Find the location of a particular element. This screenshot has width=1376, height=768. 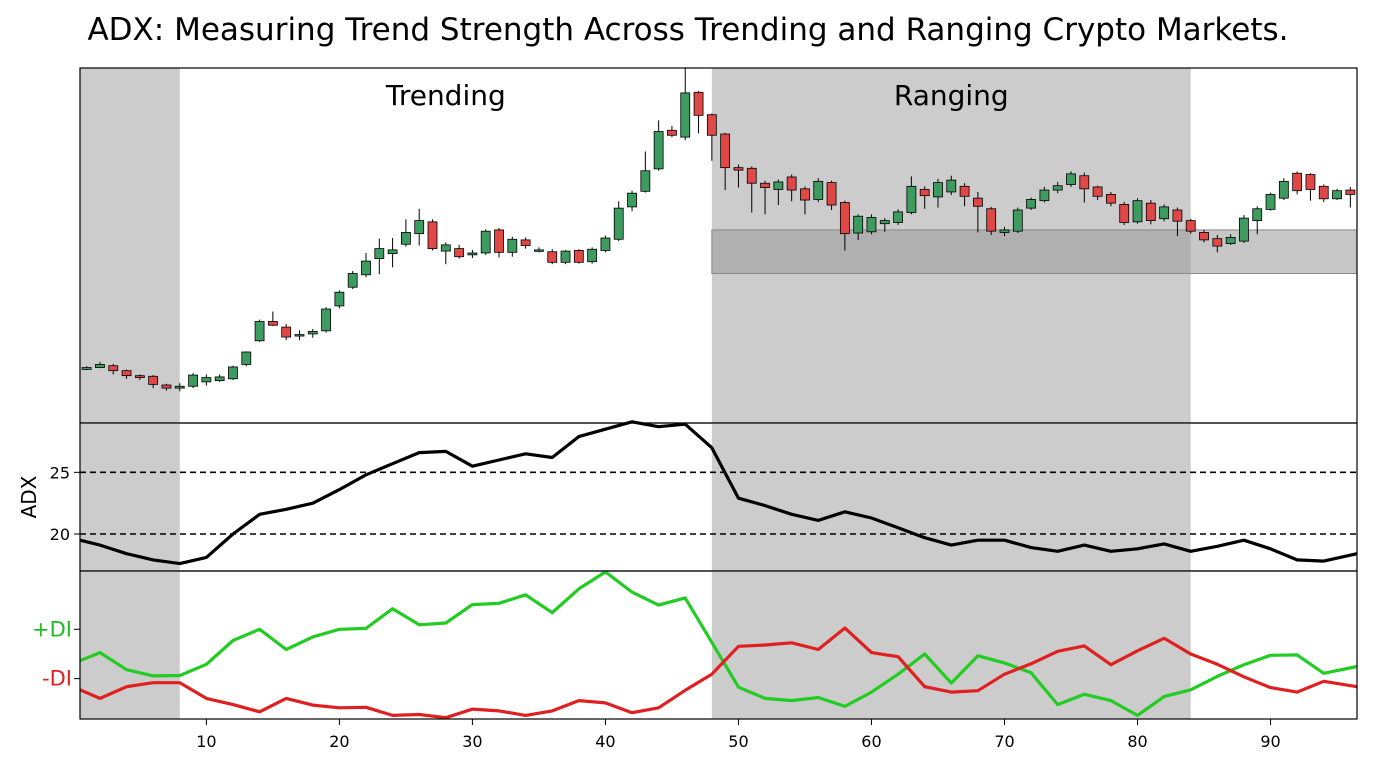

region-label-ranging: Ranging is located at coordinates (951, 95).